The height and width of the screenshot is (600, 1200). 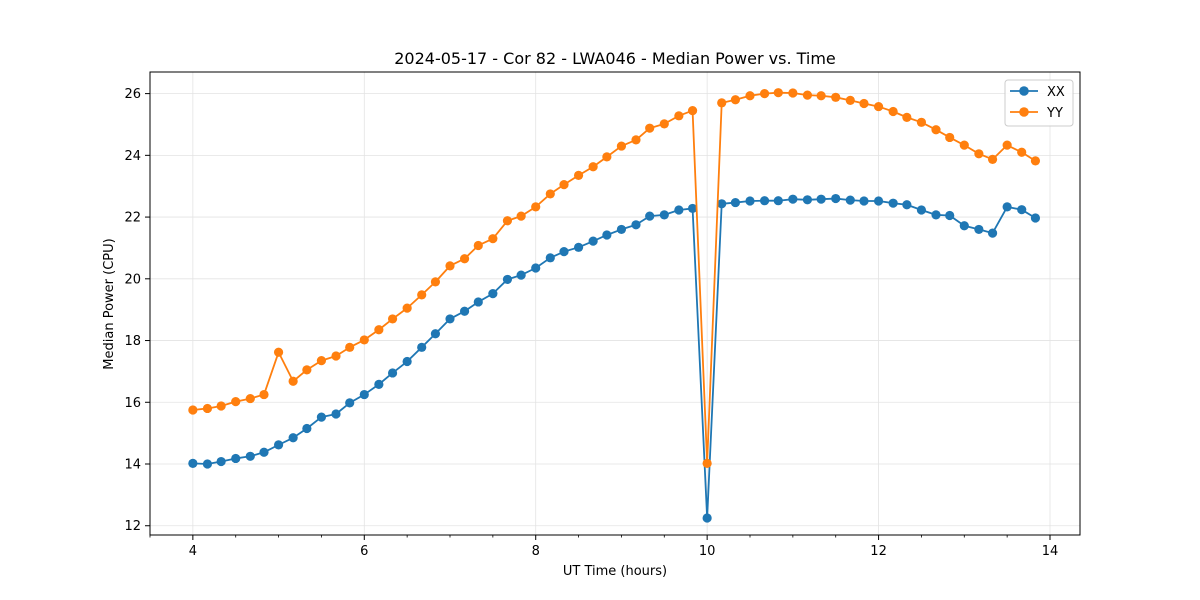 I want to click on legend-label-xx: XX, so click(x=1056, y=92).